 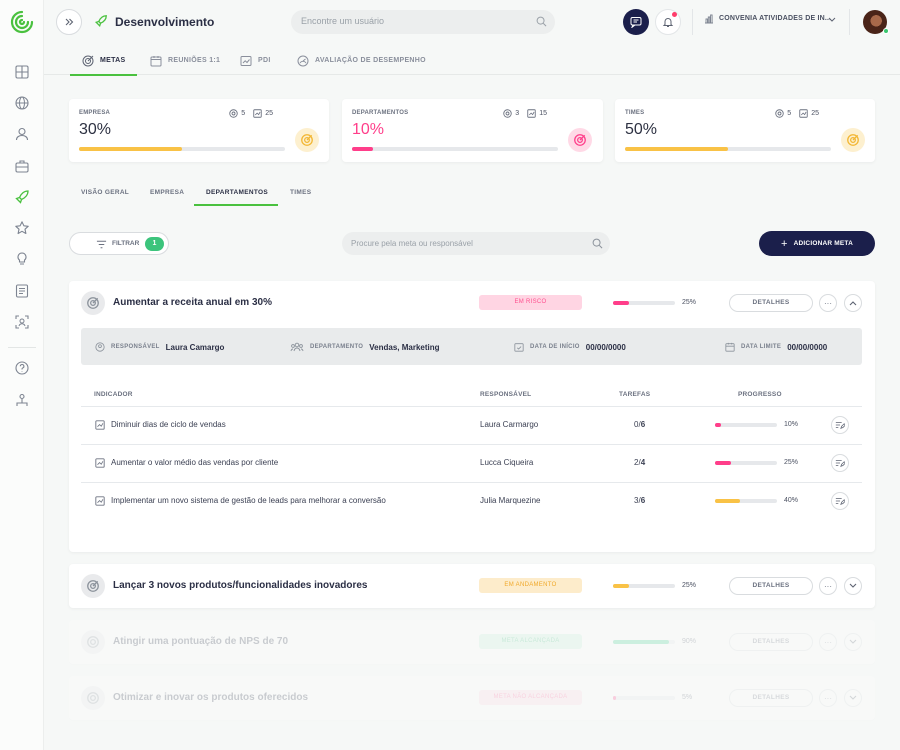 I want to click on card-progress-fill, so click(x=362, y=149).